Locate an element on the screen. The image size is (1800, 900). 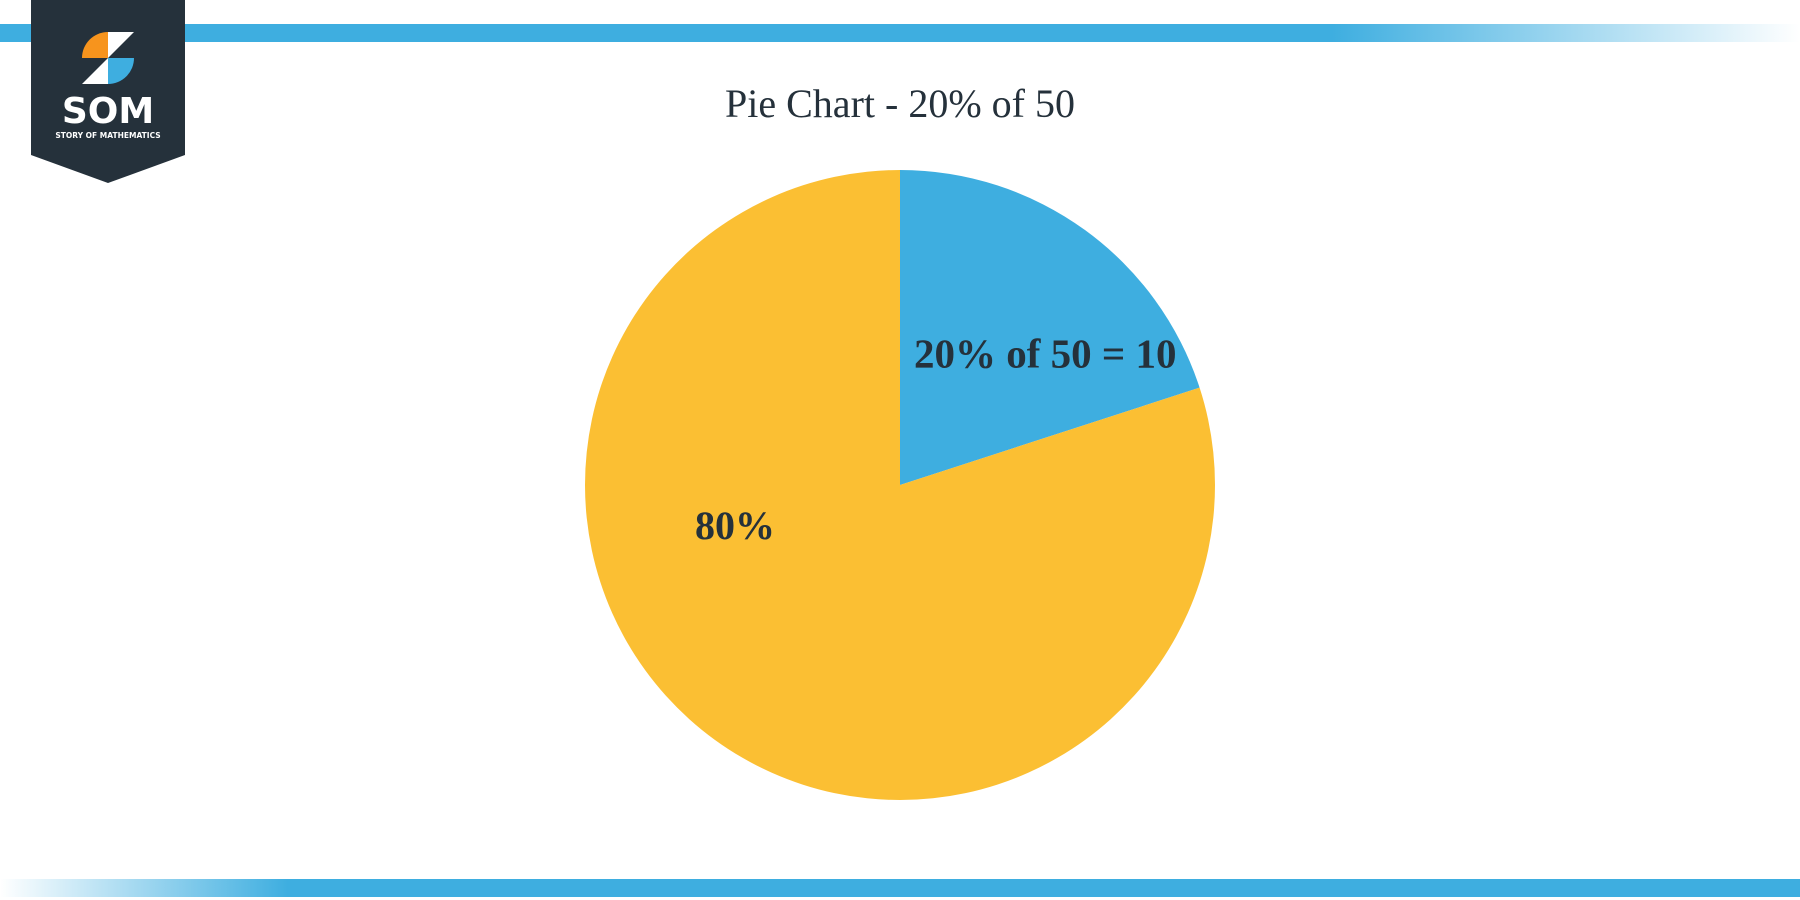
data-label: 80% is located at coordinates (735, 525).